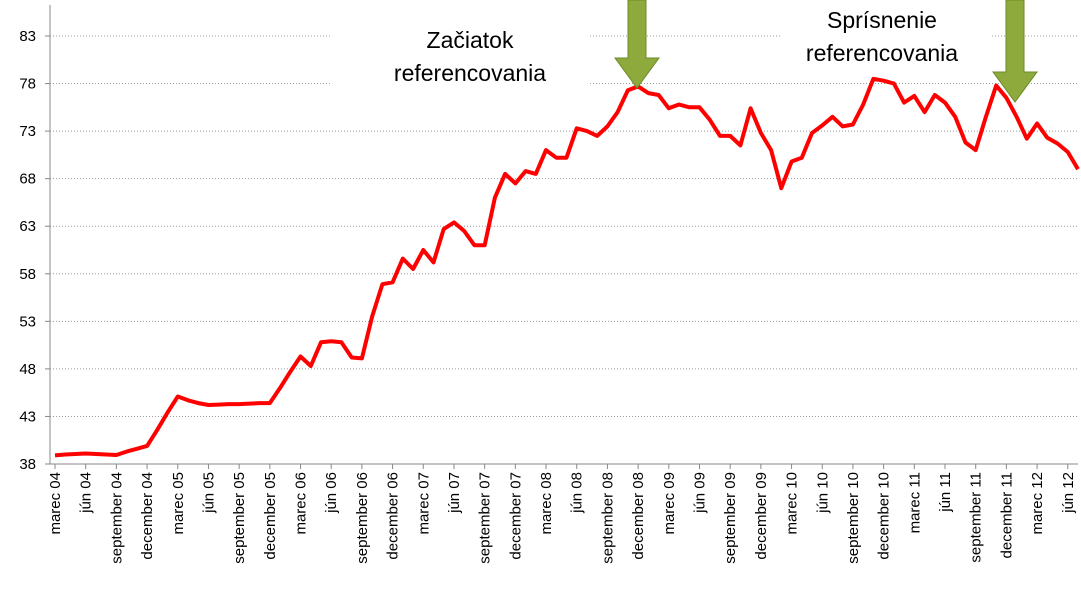  I want to click on x-tick-label: jún 05, so click(208, 493).